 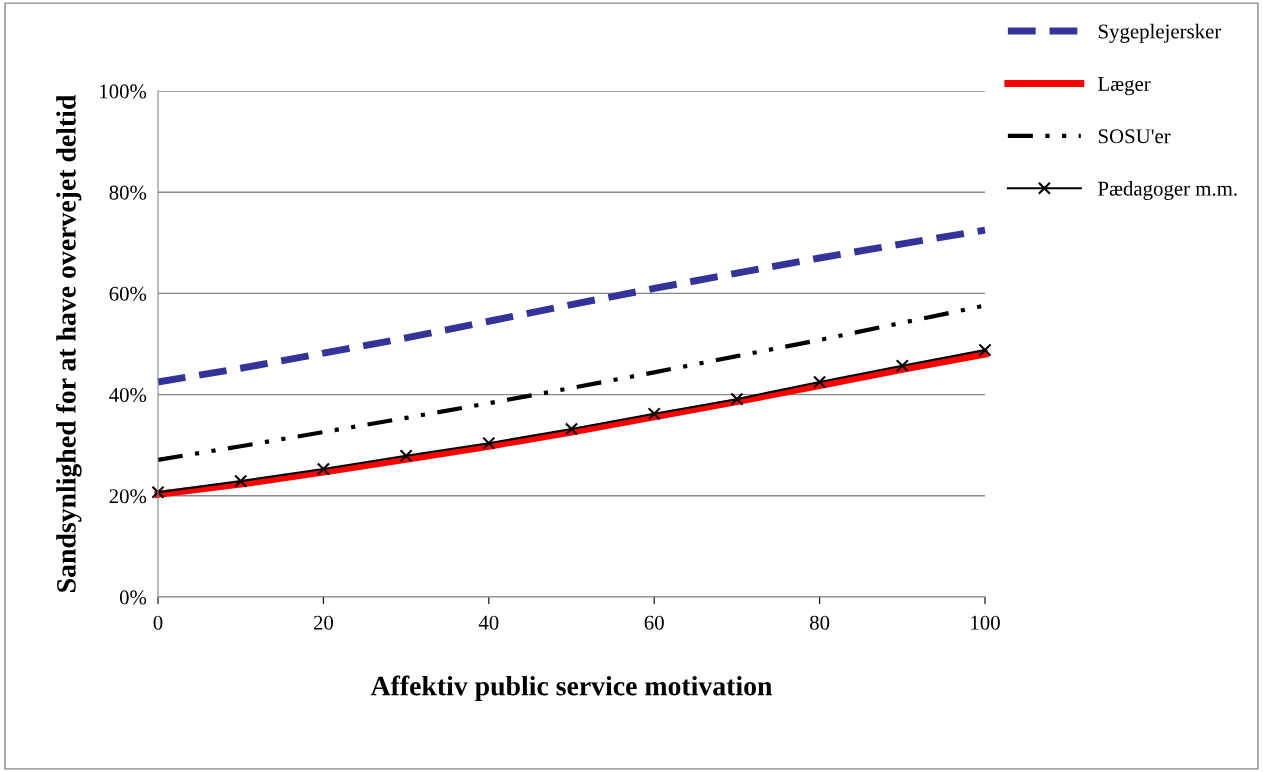 I want to click on legend-label: Læger, so click(x=1124, y=86).